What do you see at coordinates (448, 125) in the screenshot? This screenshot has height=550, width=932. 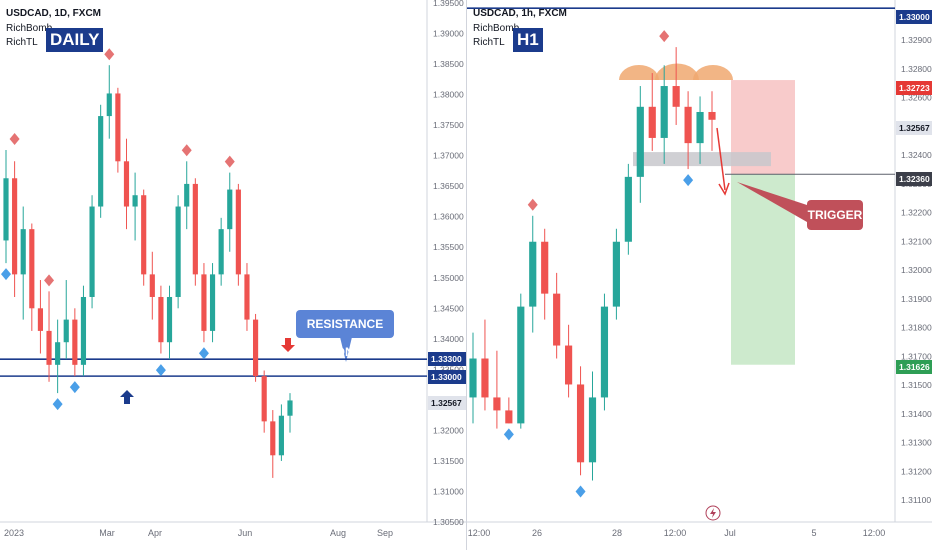 I see `price-axis-label: 1.37500` at bounding box center [448, 125].